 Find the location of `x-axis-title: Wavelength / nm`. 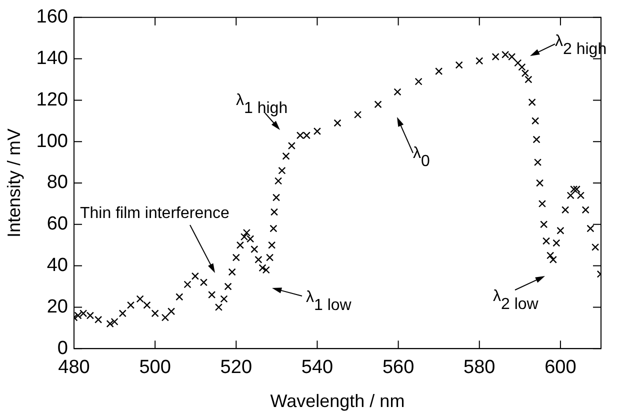

x-axis-title: Wavelength / nm is located at coordinates (337, 401).